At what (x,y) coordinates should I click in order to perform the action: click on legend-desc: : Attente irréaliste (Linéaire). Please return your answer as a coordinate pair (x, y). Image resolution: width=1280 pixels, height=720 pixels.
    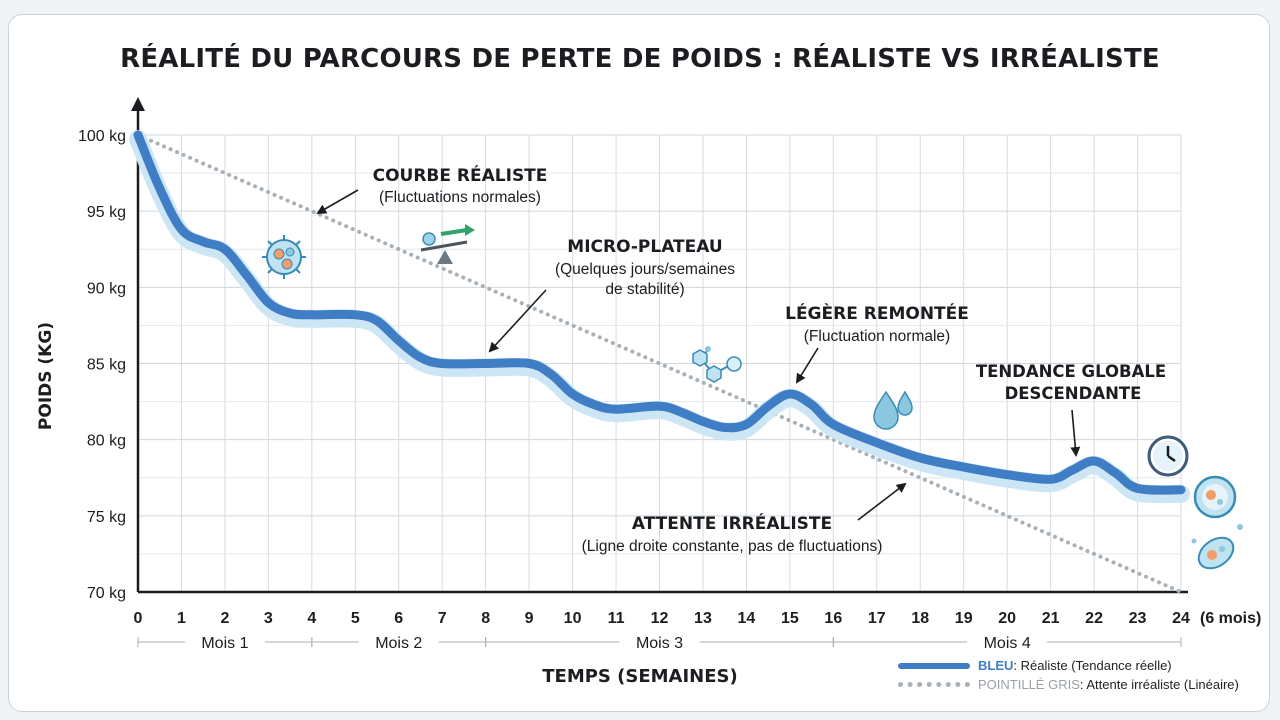
    Looking at the image, I should click on (1159, 684).